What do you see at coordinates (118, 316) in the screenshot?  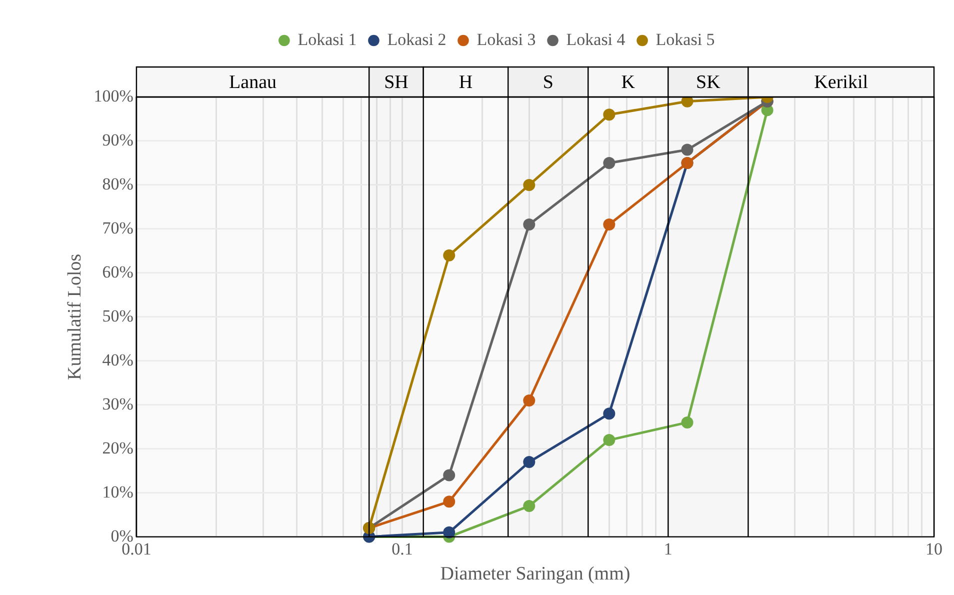 I see `y-tick-label: 50%` at bounding box center [118, 316].